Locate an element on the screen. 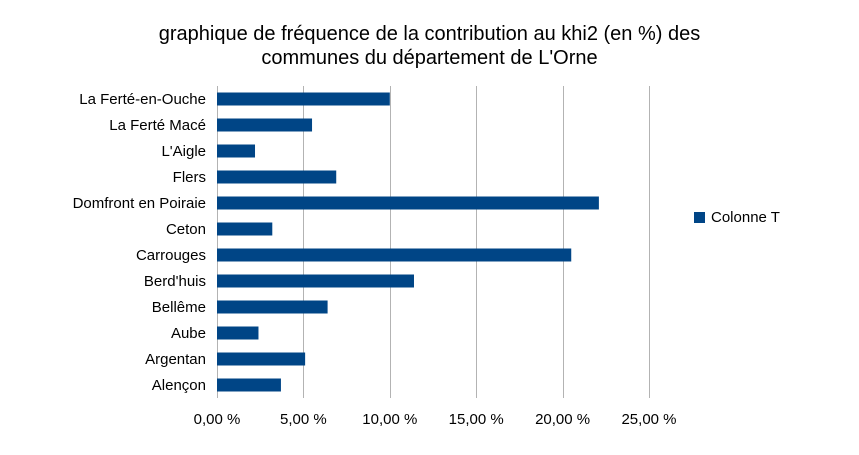 The height and width of the screenshot is (455, 859). category-label-11: Alençon is located at coordinates (179, 385).